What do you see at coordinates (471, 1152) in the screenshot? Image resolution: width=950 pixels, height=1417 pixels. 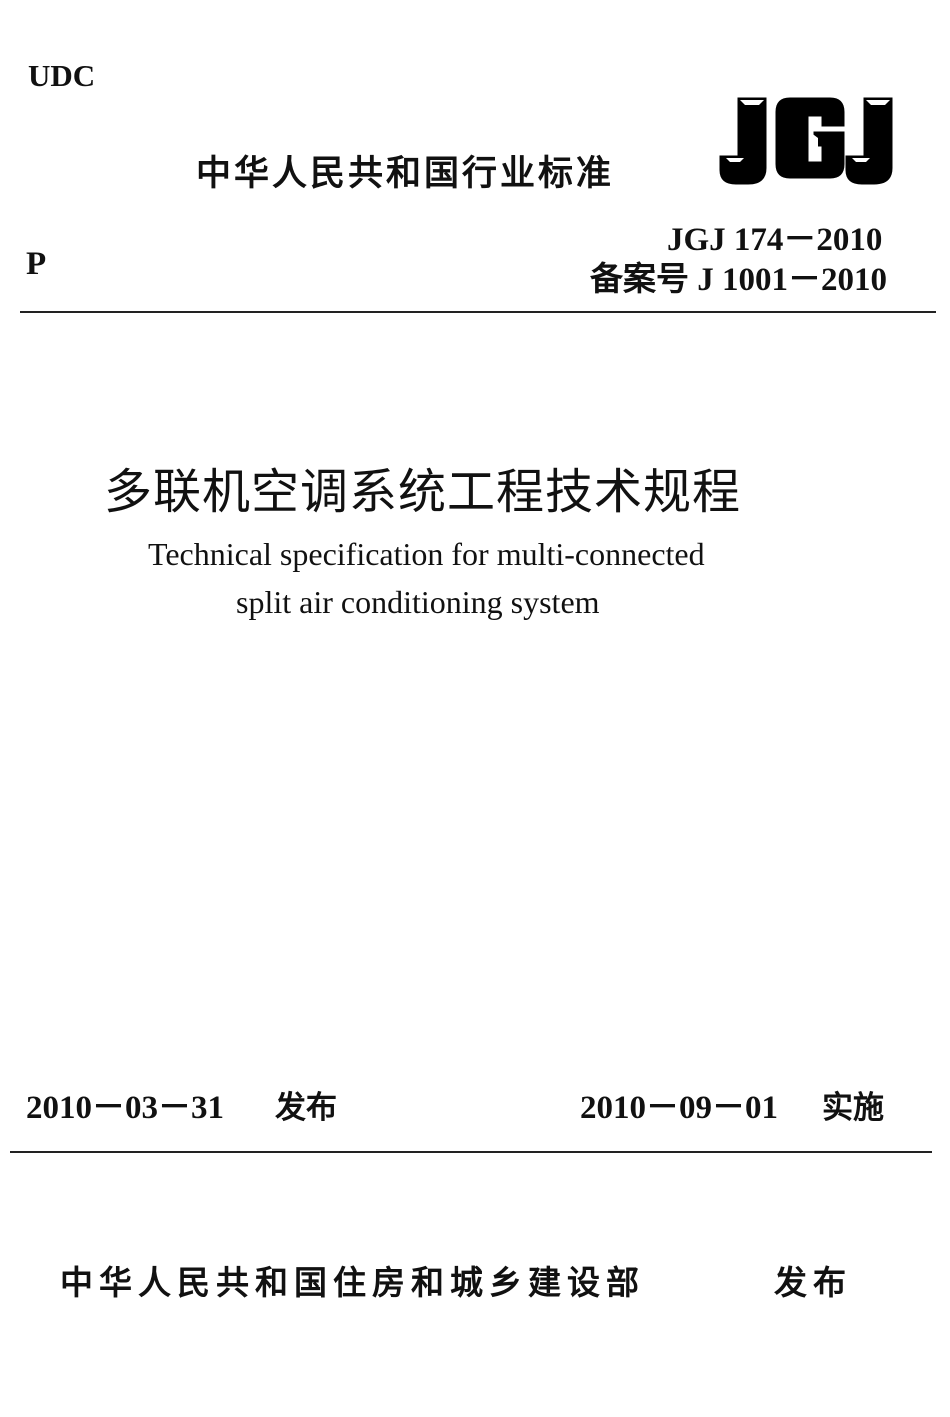 I see `bottom-divider` at bounding box center [471, 1152].